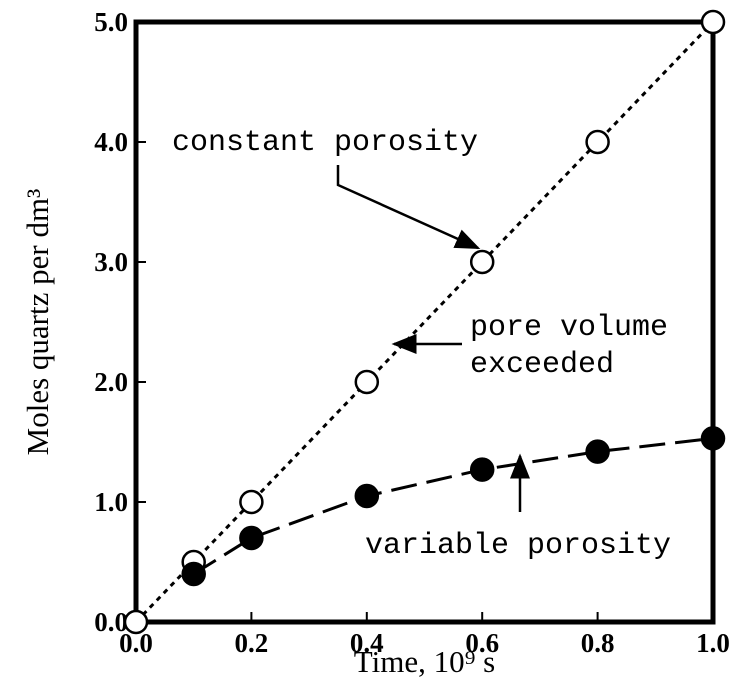 This screenshot has width=733, height=690. Describe the element at coordinates (408, 207) in the screenshot. I see `arrow` at that location.